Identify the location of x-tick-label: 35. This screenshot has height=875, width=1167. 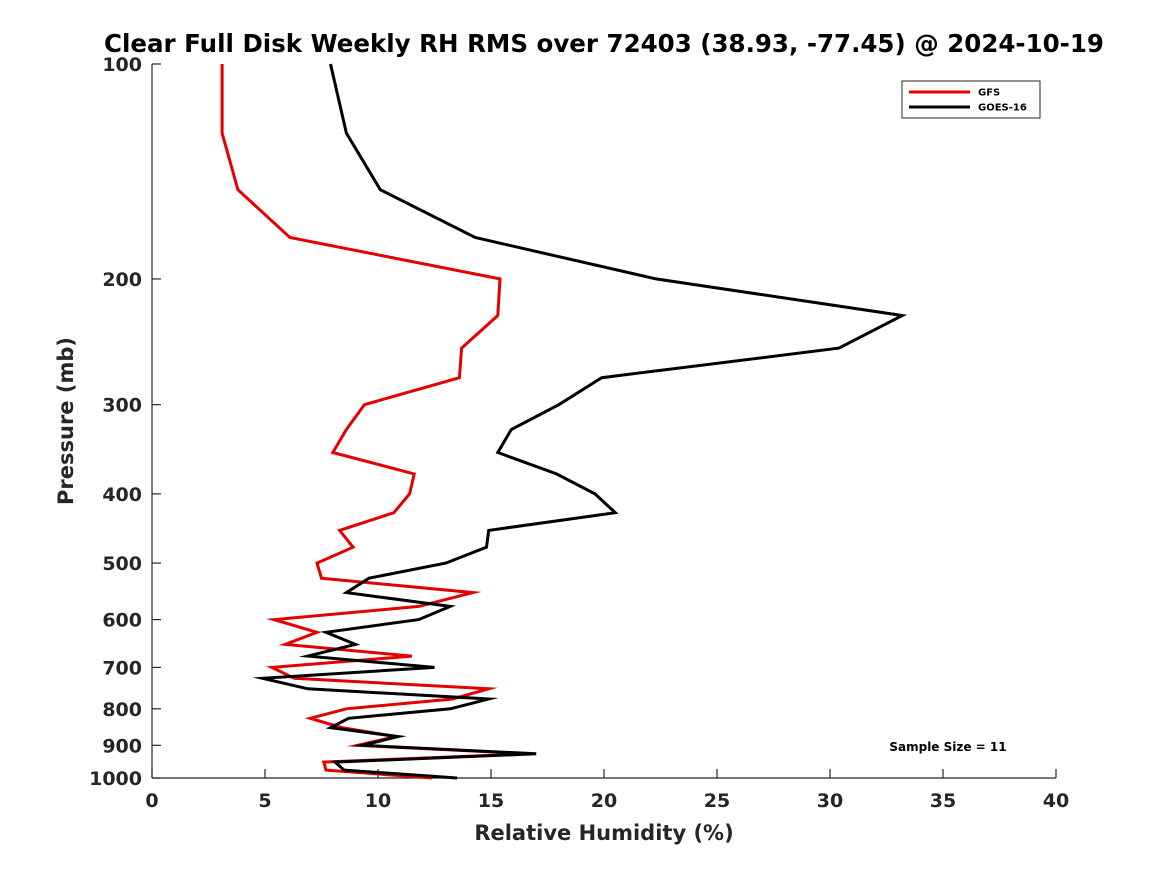
(943, 801).